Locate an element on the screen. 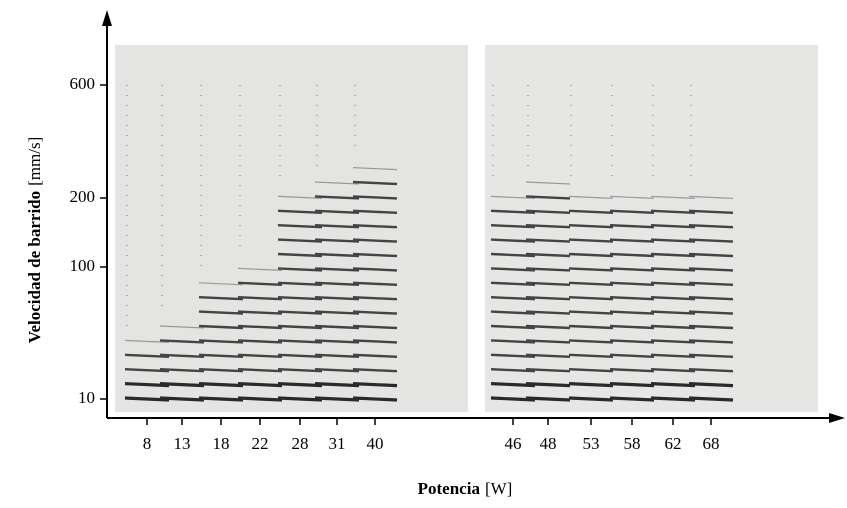 The image size is (847, 508). x-axis-label: Potencia [W] is located at coordinates (465, 488).